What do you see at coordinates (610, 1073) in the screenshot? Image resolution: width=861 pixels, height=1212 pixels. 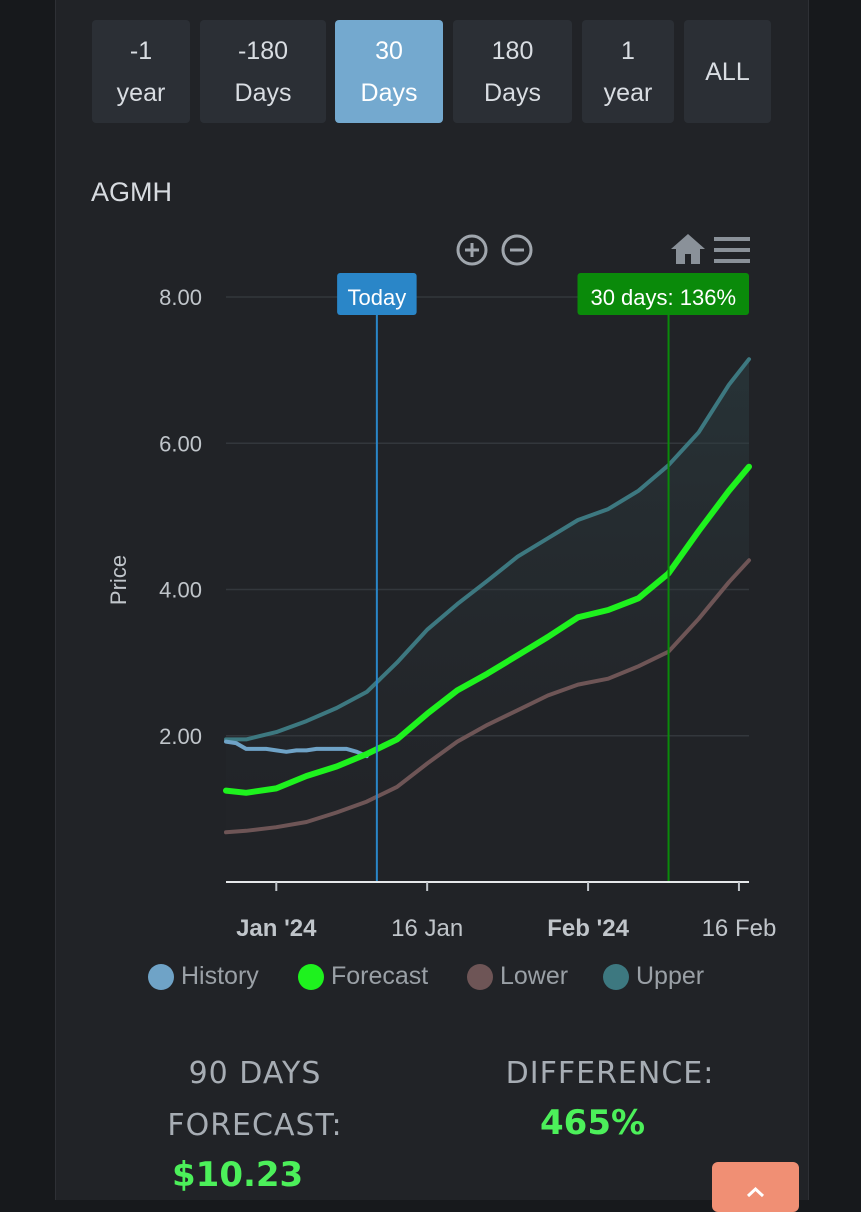 I see `difference-label: DIFFERENCE:` at bounding box center [610, 1073].